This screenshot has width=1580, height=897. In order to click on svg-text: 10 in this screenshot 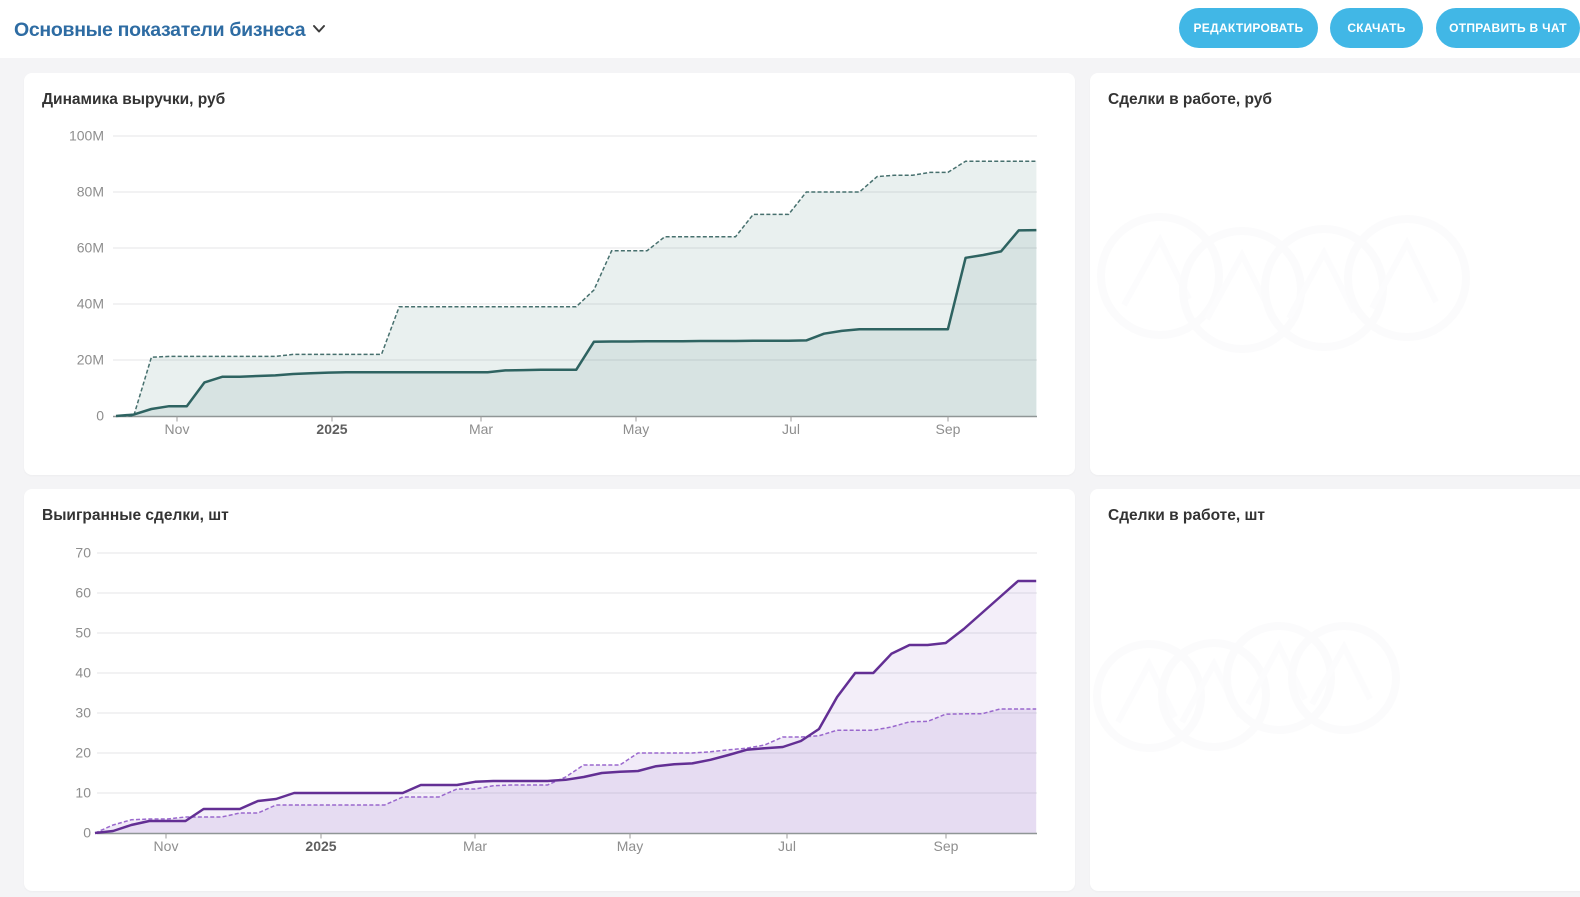, I will do `click(83, 793)`.